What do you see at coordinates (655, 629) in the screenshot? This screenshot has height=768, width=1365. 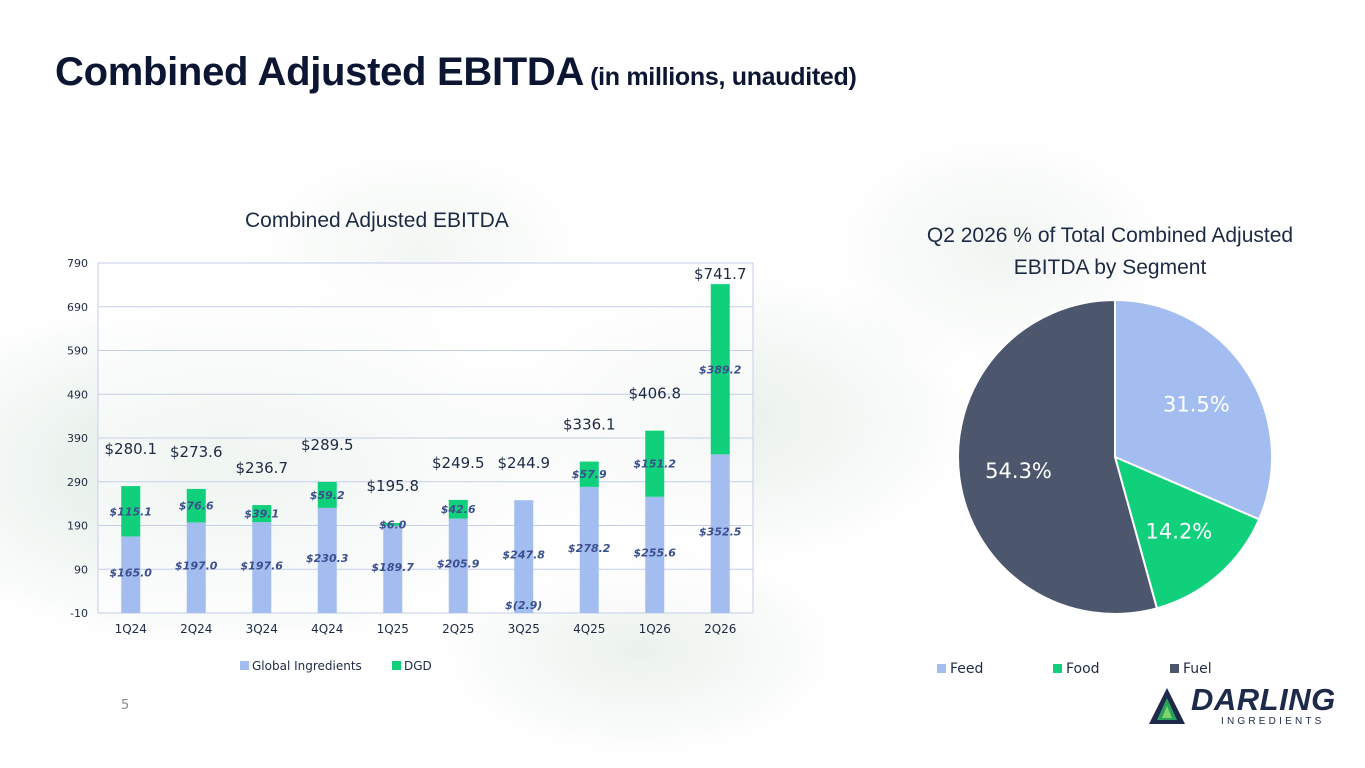 I see `x-tick-label: 1Q26` at bounding box center [655, 629].